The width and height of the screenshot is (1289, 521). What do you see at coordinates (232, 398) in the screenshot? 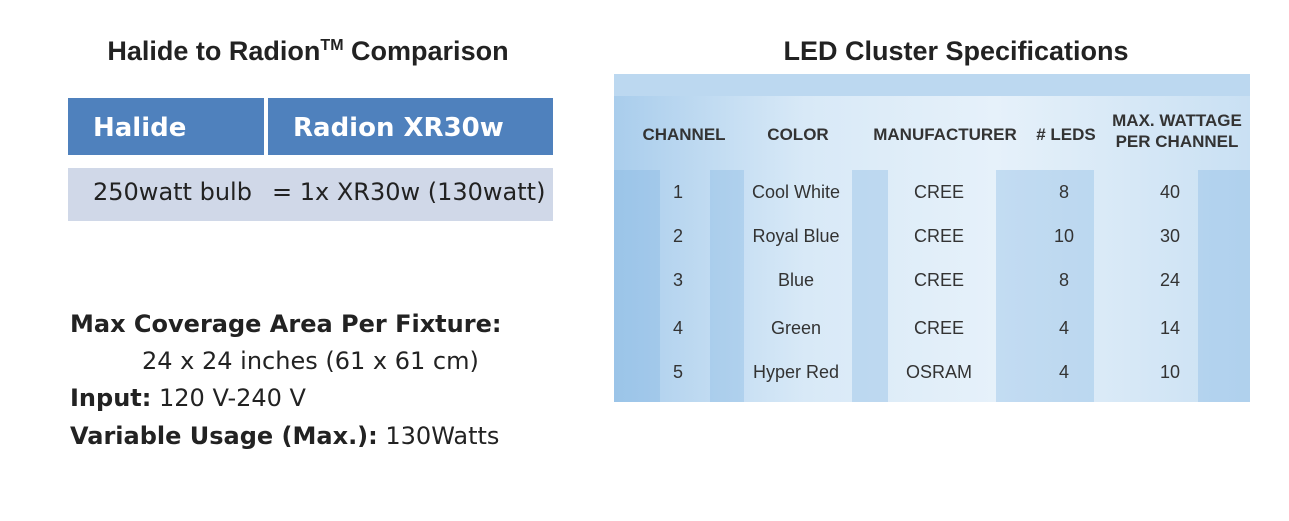
I see `spec-value: 120 V-240 V` at bounding box center [232, 398].